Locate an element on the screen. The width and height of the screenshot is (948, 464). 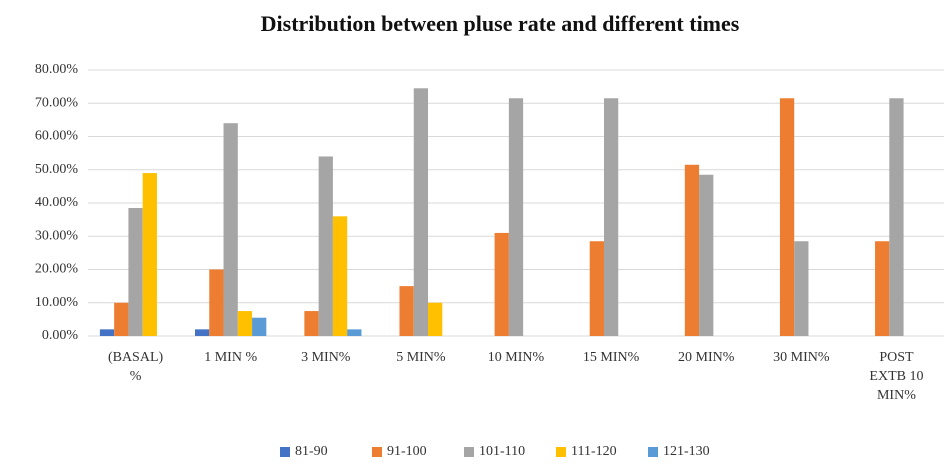
x-tick-label: POST EXTB 10 MIN% is located at coordinates (896, 376).